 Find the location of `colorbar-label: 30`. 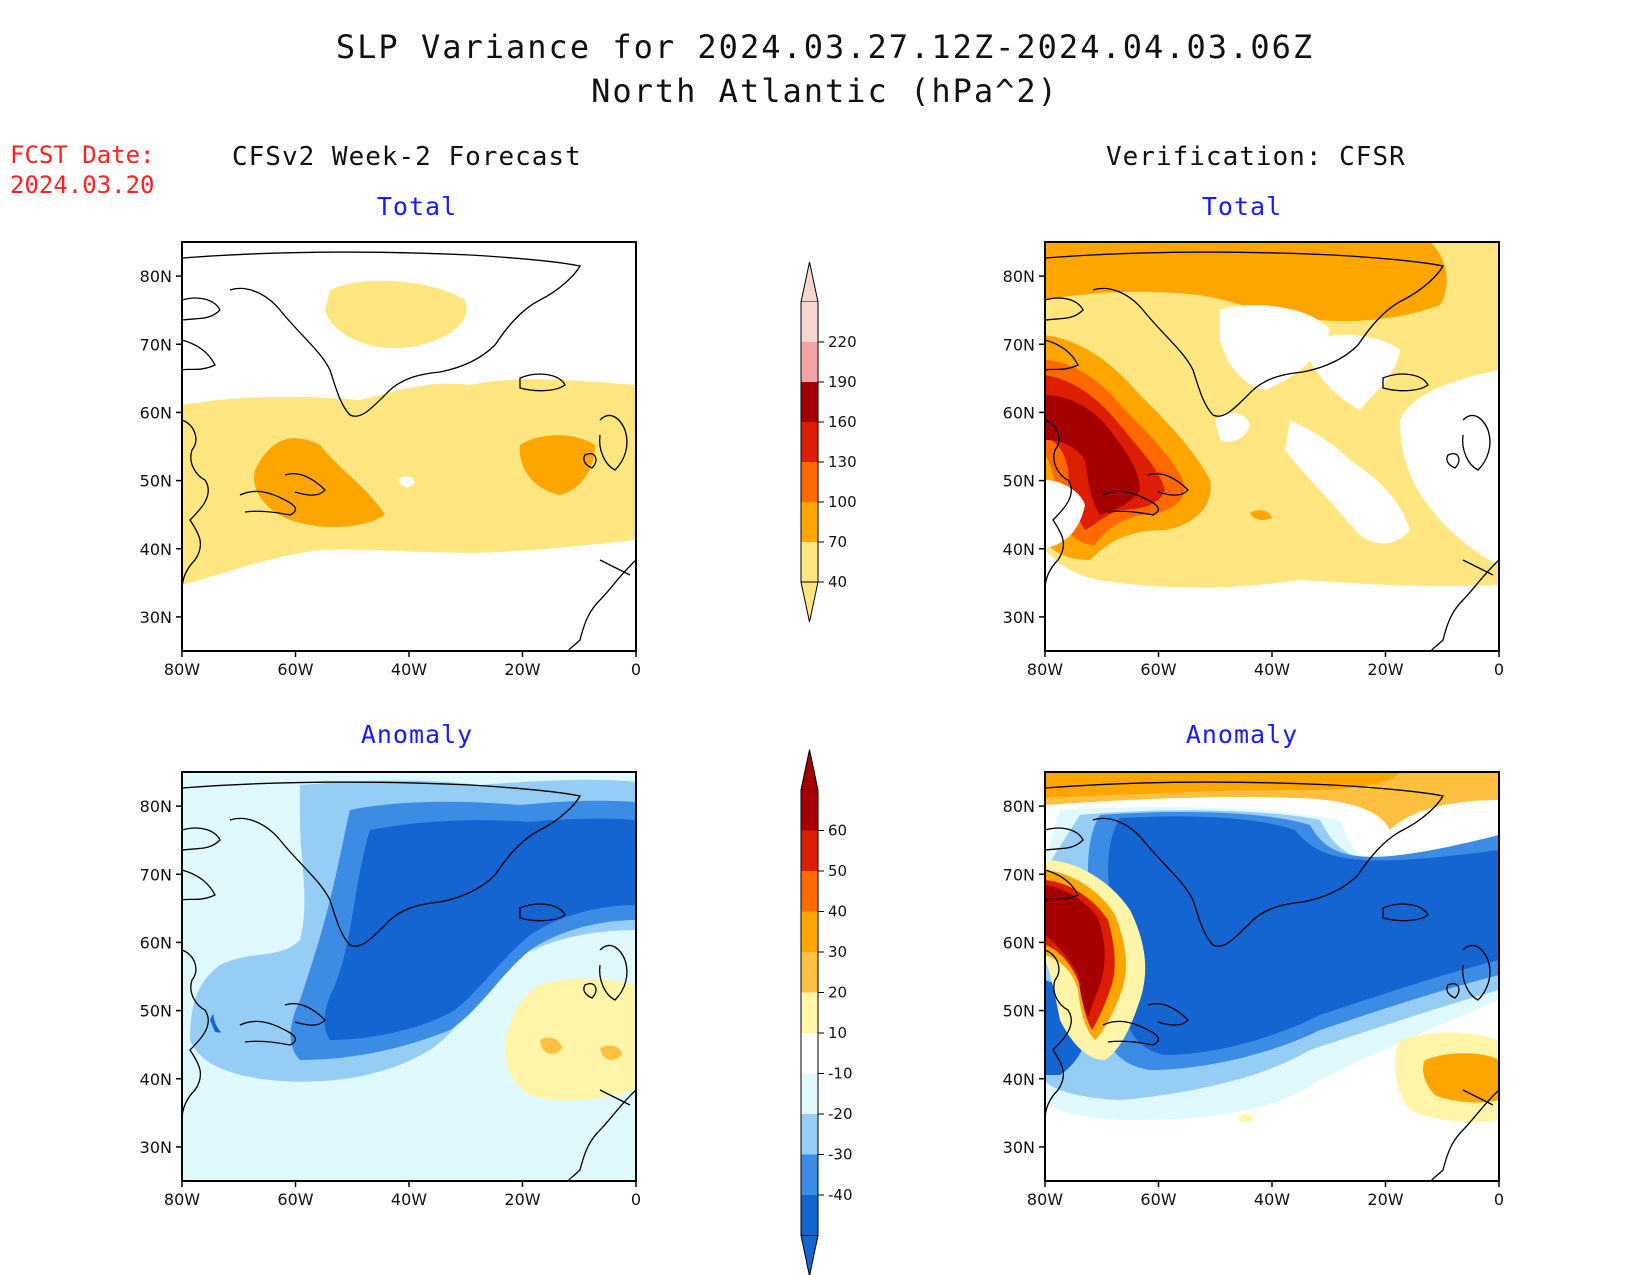

colorbar-label: 30 is located at coordinates (837, 952).